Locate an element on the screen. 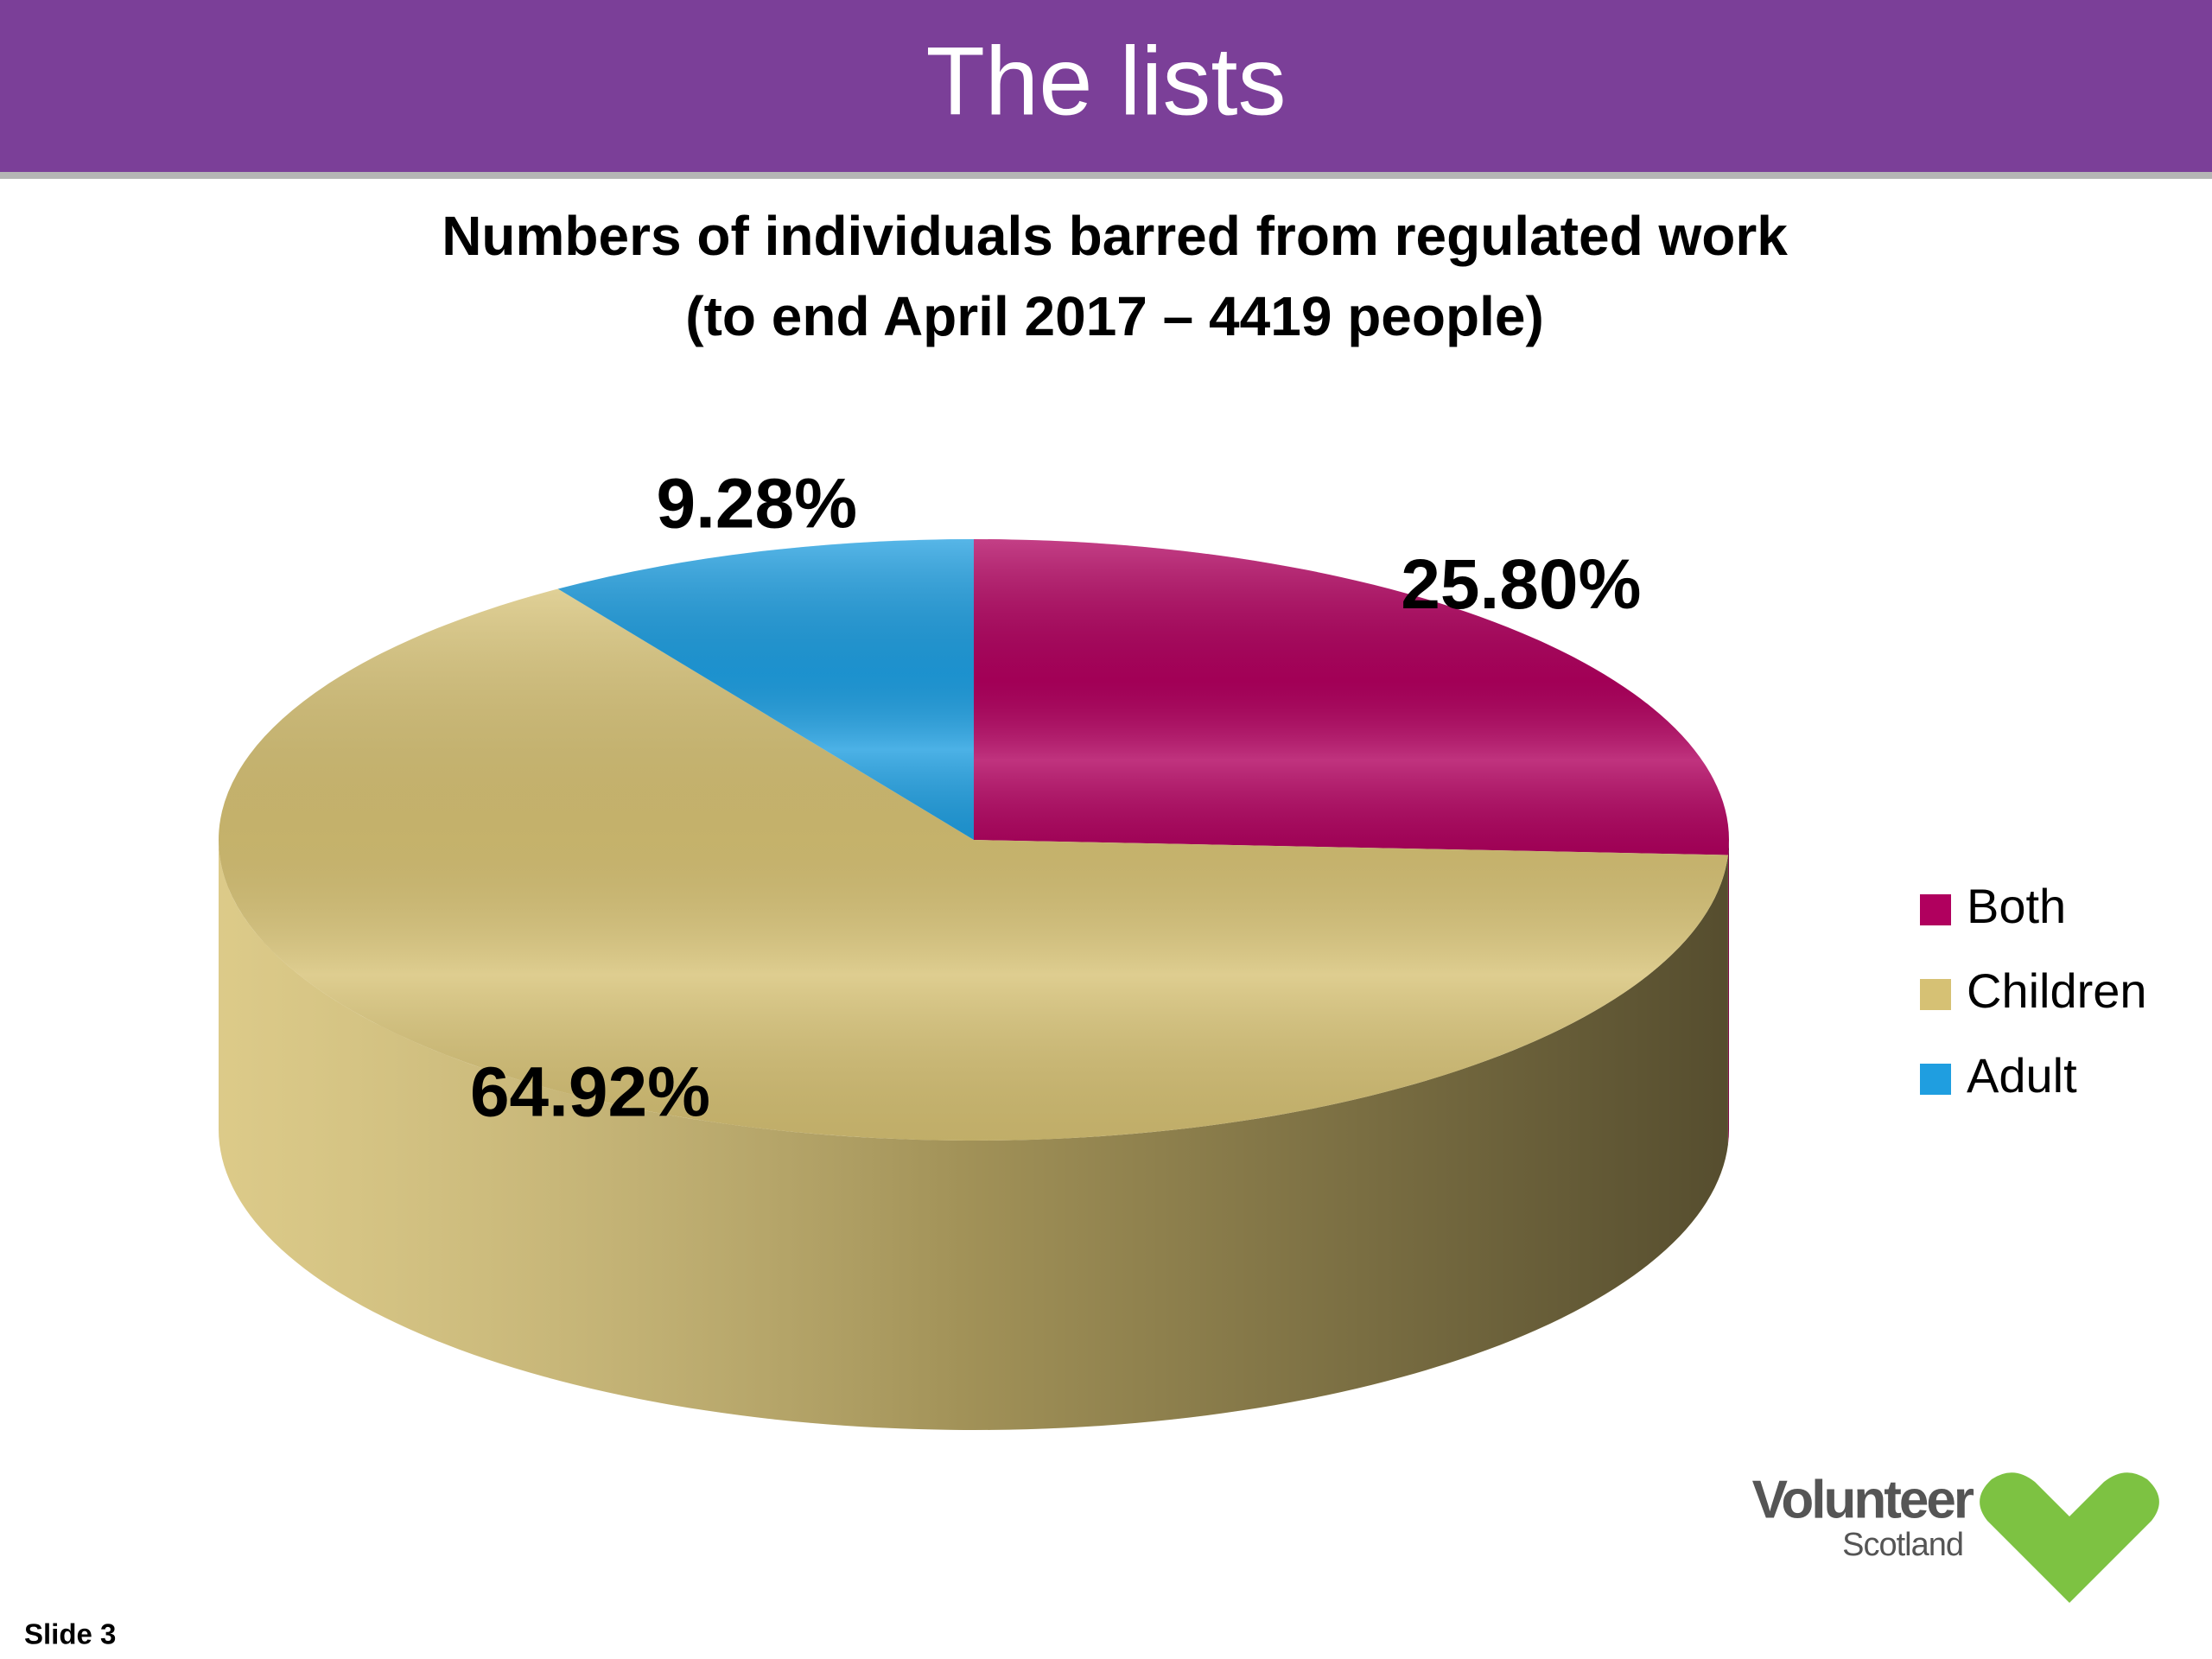  logo-subname: Scotland is located at coordinates (1902, 1545).